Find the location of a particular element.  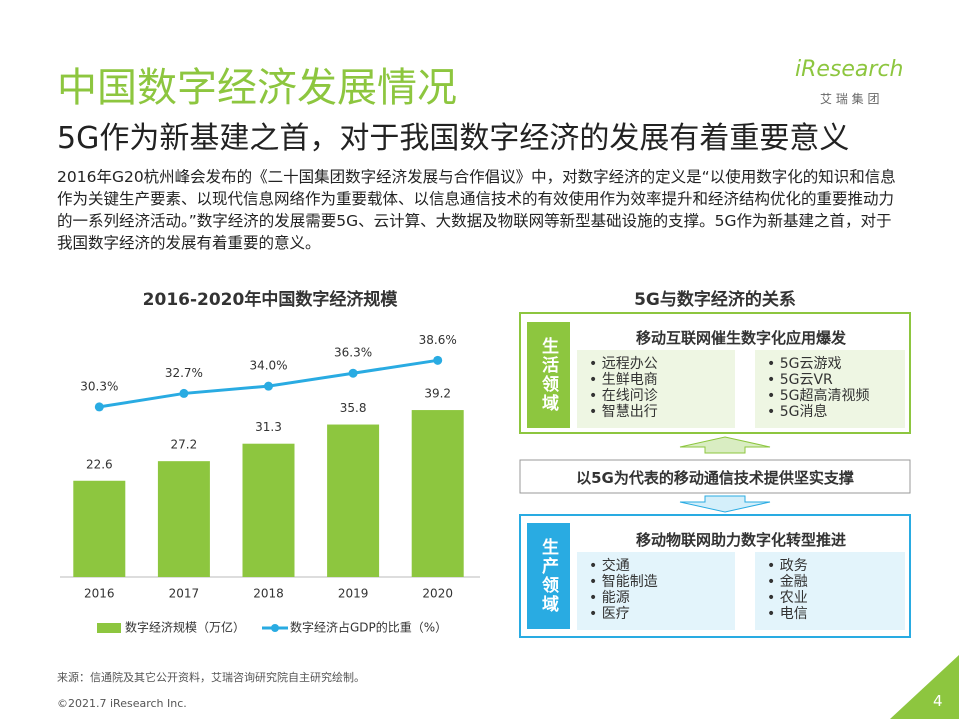

chart-title: 2016-2020年中国数字经济规模 is located at coordinates (270, 300).